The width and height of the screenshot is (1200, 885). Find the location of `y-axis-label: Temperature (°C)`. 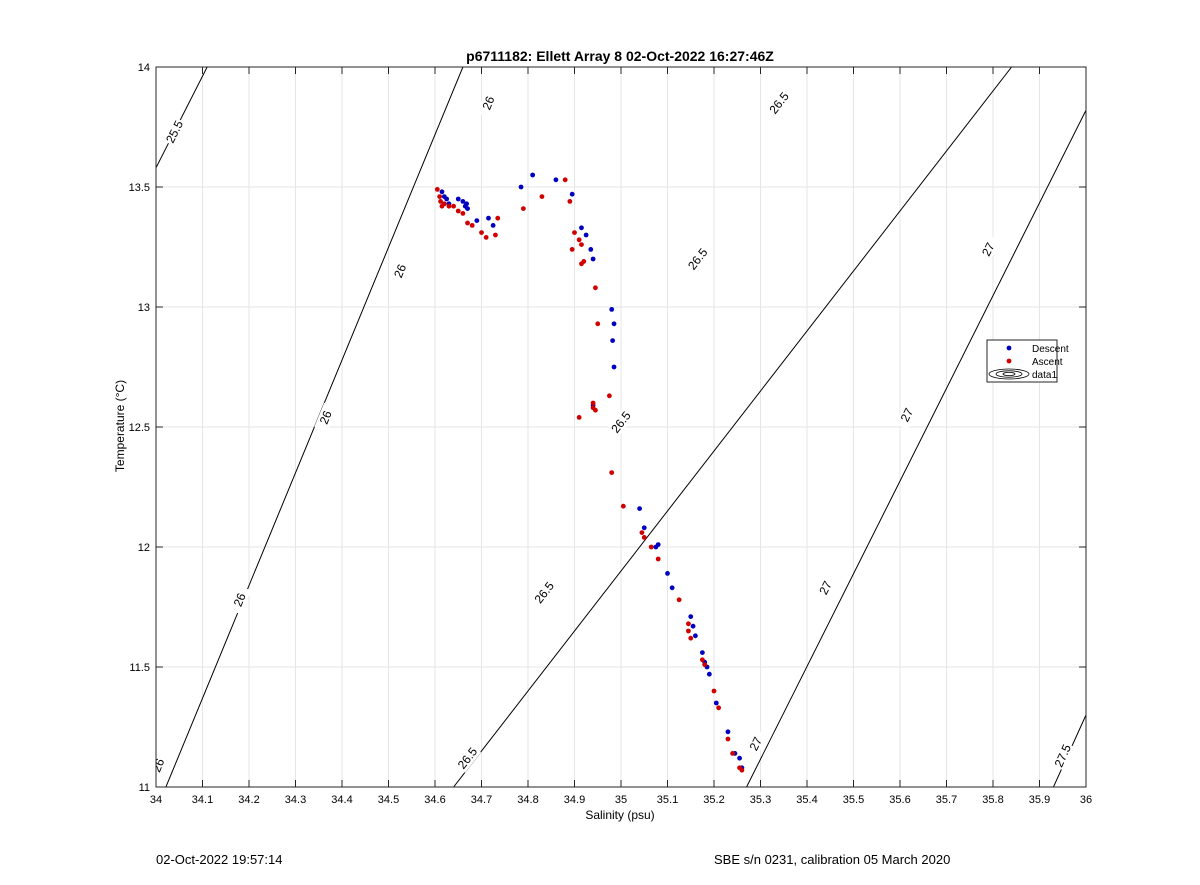

y-axis-label: Temperature (°C) is located at coordinates (120, 426).